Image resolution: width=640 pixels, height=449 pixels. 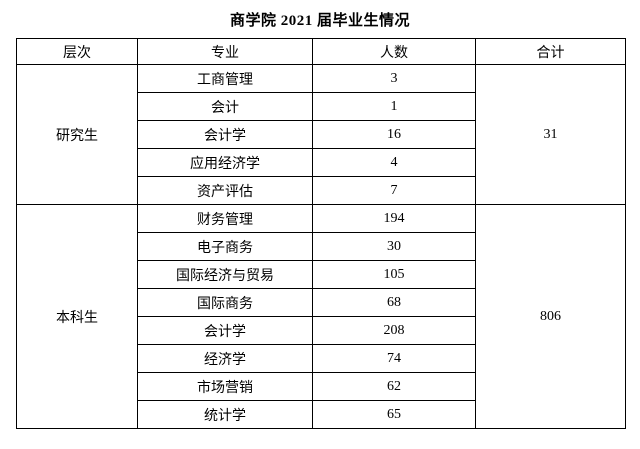 I want to click on table-row: 市场营销 62, so click(x=321, y=386).